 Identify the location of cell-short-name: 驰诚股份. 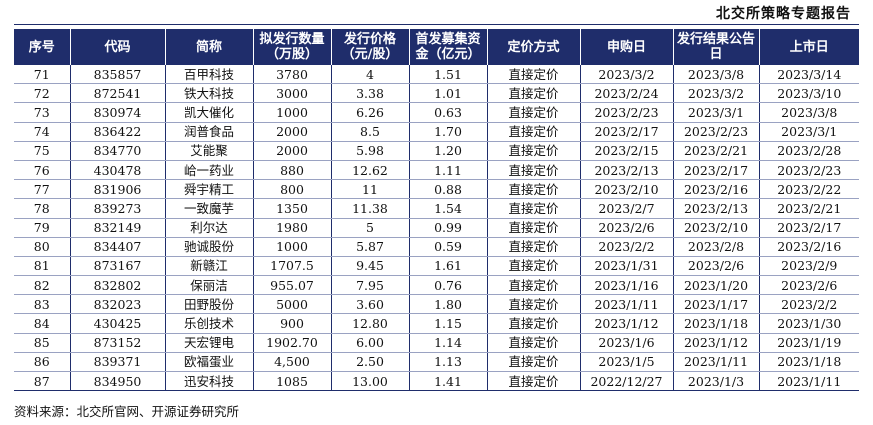
(208, 247).